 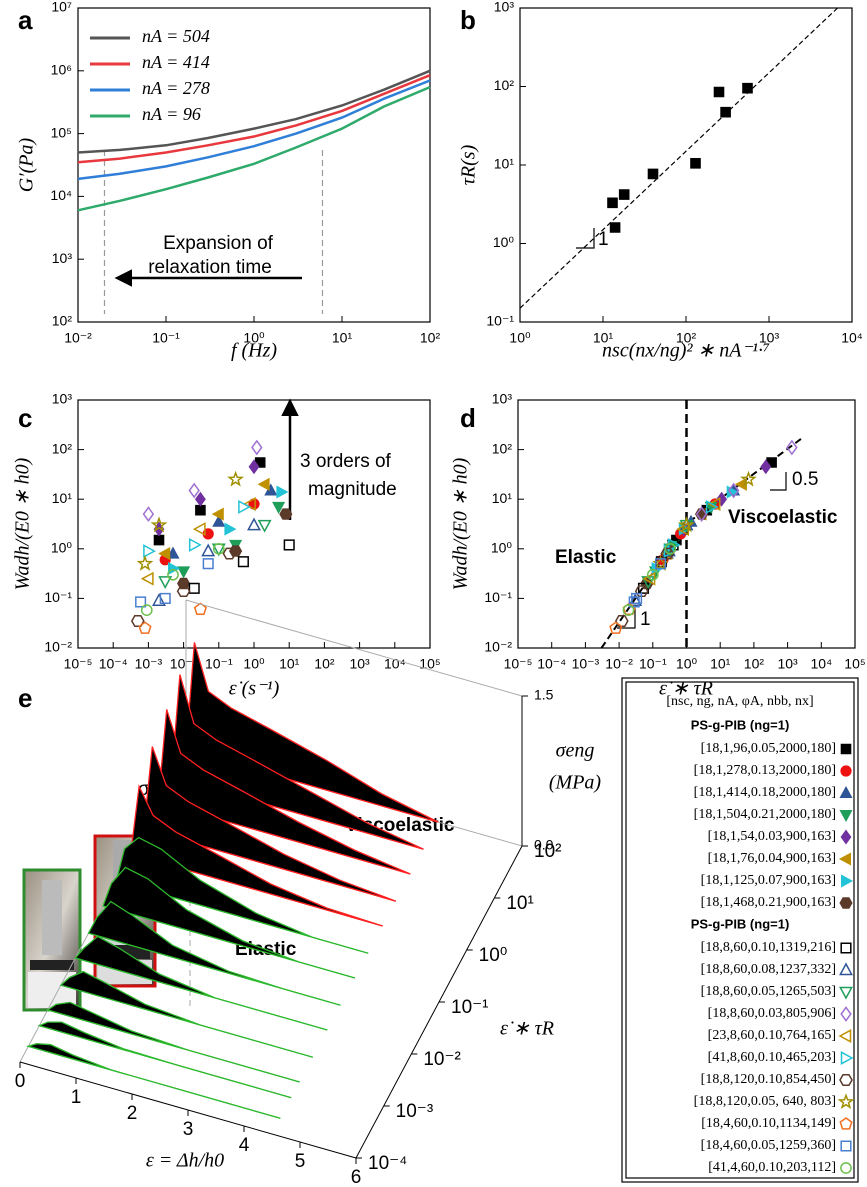 I want to click on legend-box, so click(x=740, y=930).